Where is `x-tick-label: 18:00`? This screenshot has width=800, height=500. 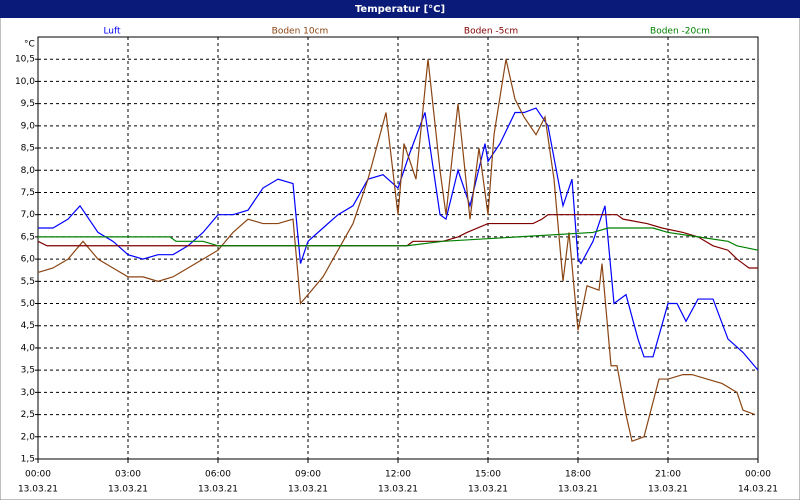 x-tick-label: 18:00 is located at coordinates (578, 475).